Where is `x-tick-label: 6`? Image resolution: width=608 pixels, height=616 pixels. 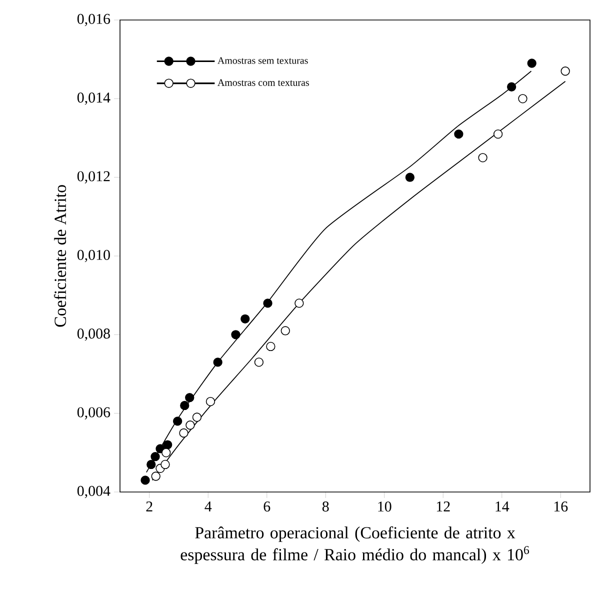
x-tick-label: 6 is located at coordinates (267, 506).